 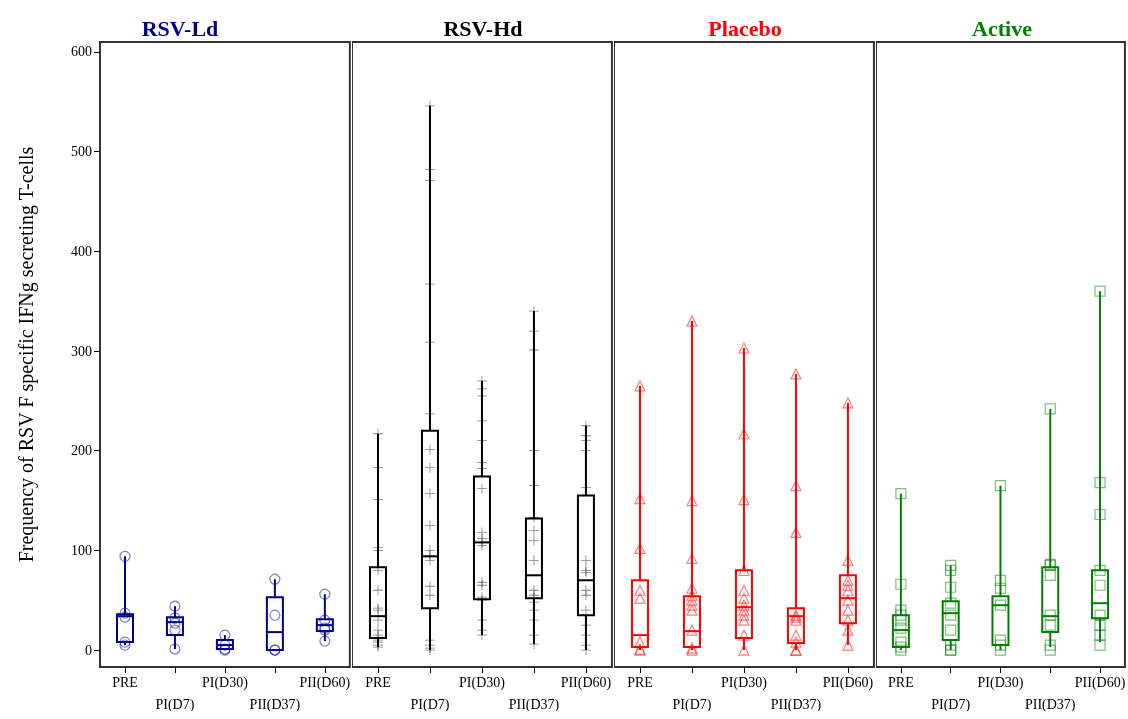 What do you see at coordinates (81, 451) in the screenshot?
I see `y-tick-label: 200` at bounding box center [81, 451].